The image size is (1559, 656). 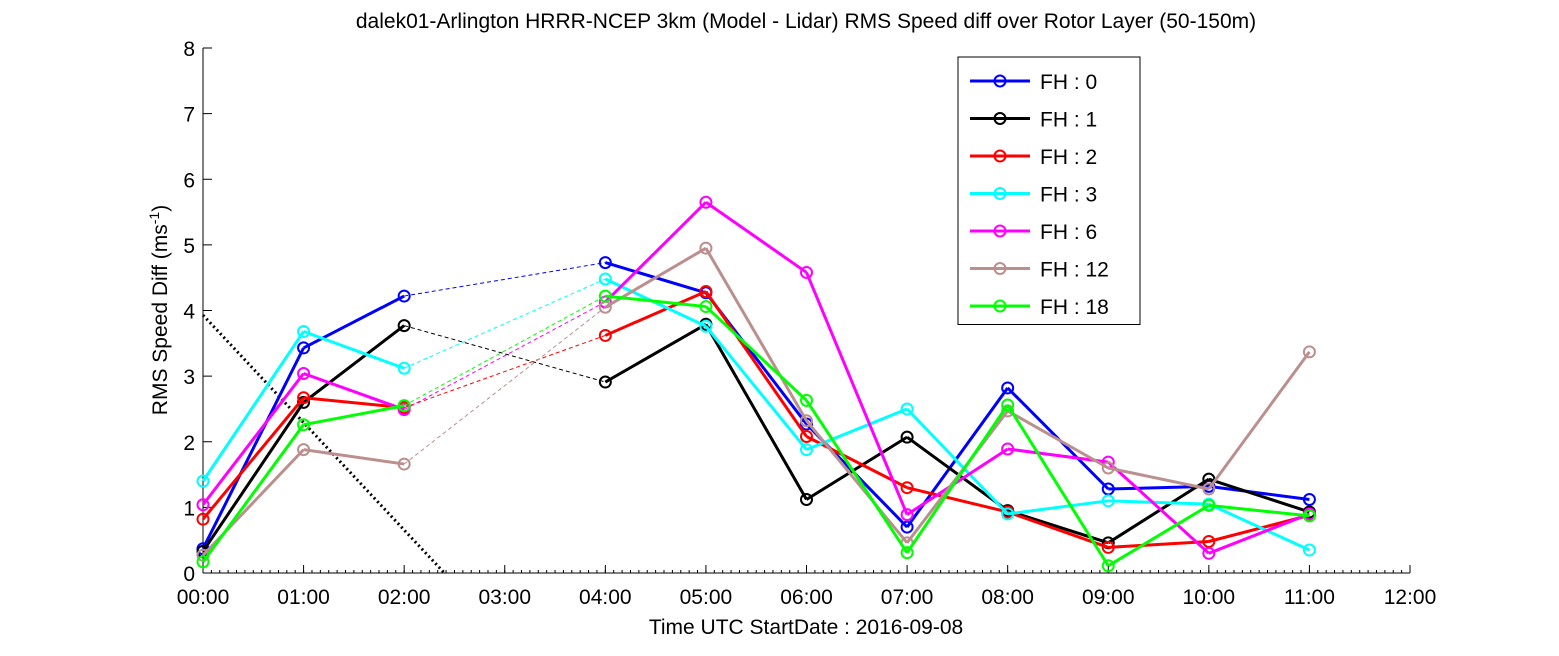 I want to click on y-tick-label: 3, so click(x=189, y=377).